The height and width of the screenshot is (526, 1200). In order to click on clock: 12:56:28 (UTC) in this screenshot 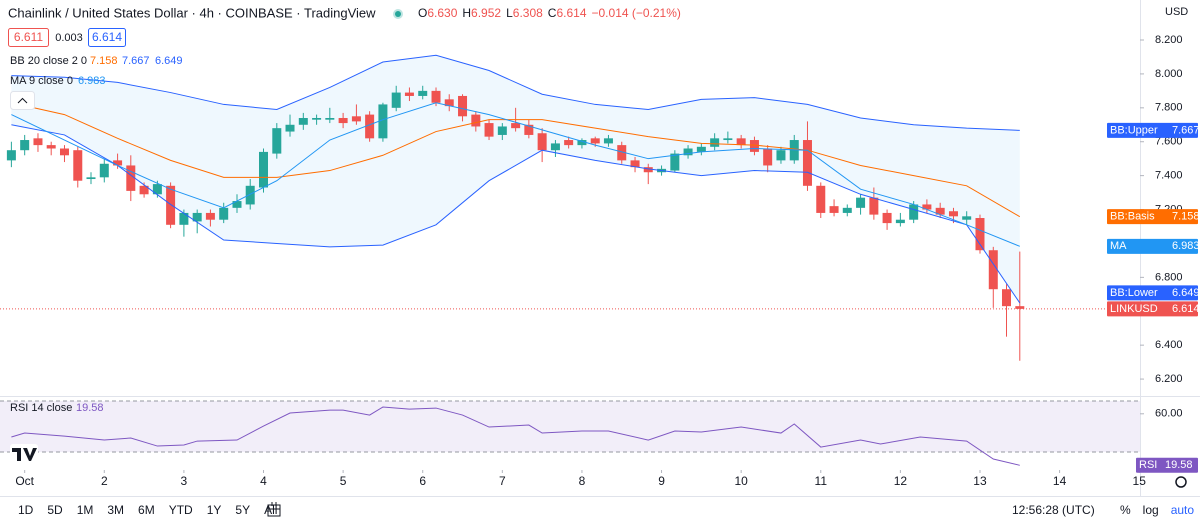, I will do `click(1053, 510)`.